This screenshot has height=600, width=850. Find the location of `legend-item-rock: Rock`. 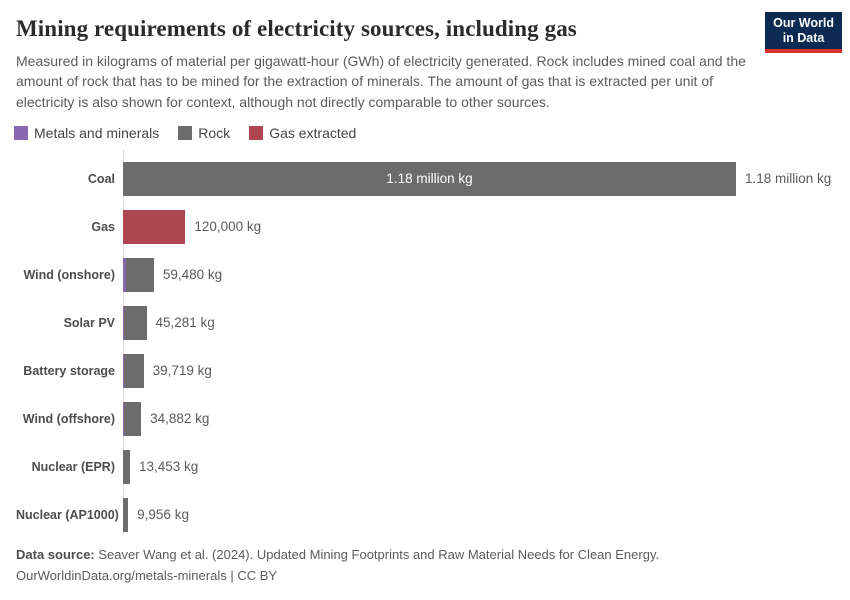

legend-item-rock: Rock is located at coordinates (204, 133).